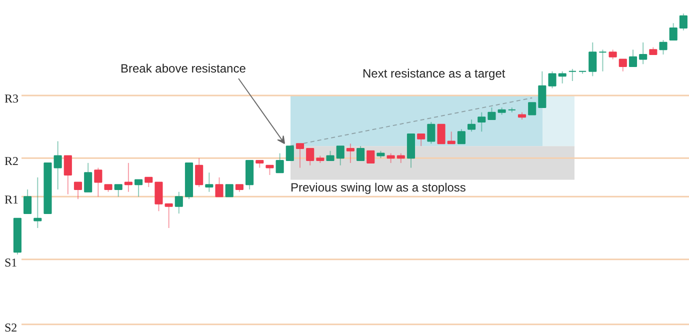  What do you see at coordinates (11, 262) in the screenshot?
I see `ref-line-label: S1` at bounding box center [11, 262].